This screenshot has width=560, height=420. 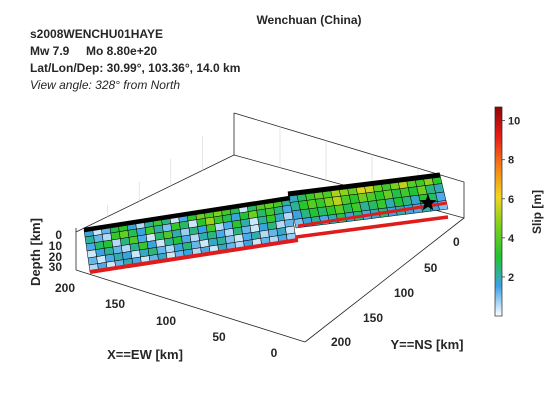 I want to click on y-tick-label: 0, so click(x=456, y=242).